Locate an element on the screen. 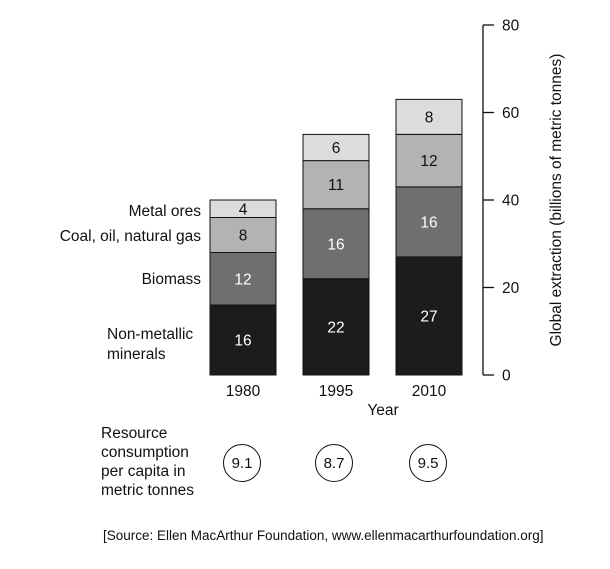 The height and width of the screenshot is (569, 610). x-tick-labels: 1980 1995 2010 is located at coordinates (336, 391).